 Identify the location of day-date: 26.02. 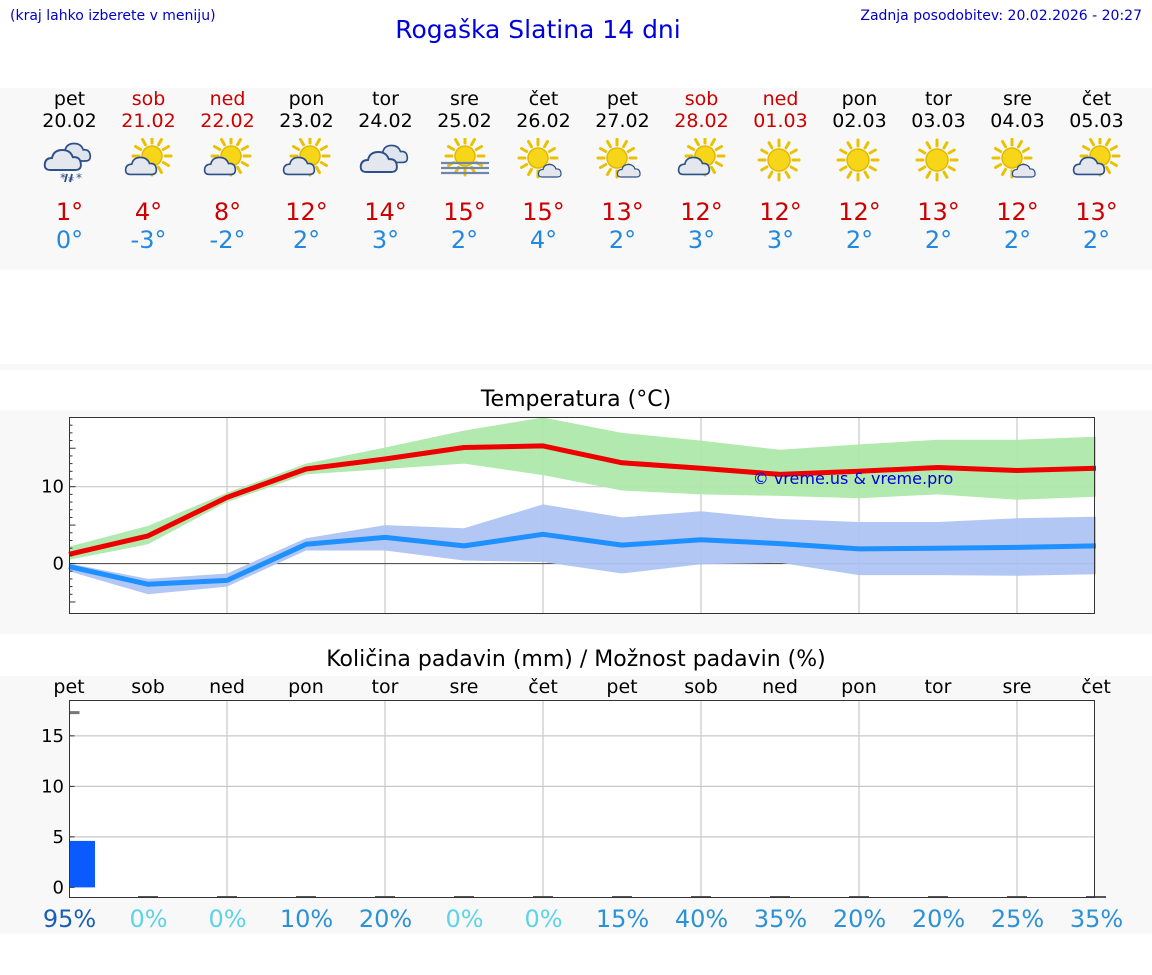
(543, 121).